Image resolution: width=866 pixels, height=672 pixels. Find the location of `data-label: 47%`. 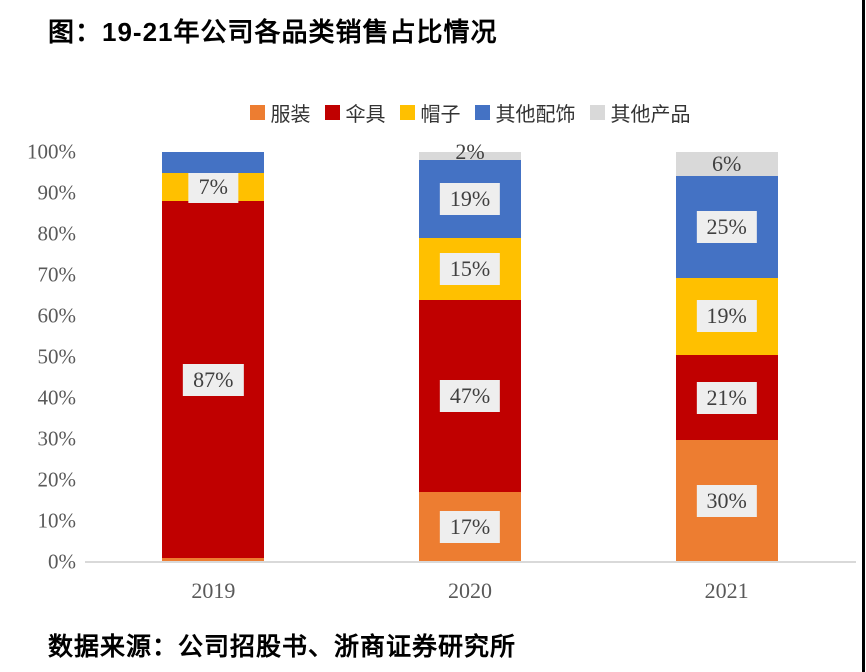

data-label: 47% is located at coordinates (470, 395).